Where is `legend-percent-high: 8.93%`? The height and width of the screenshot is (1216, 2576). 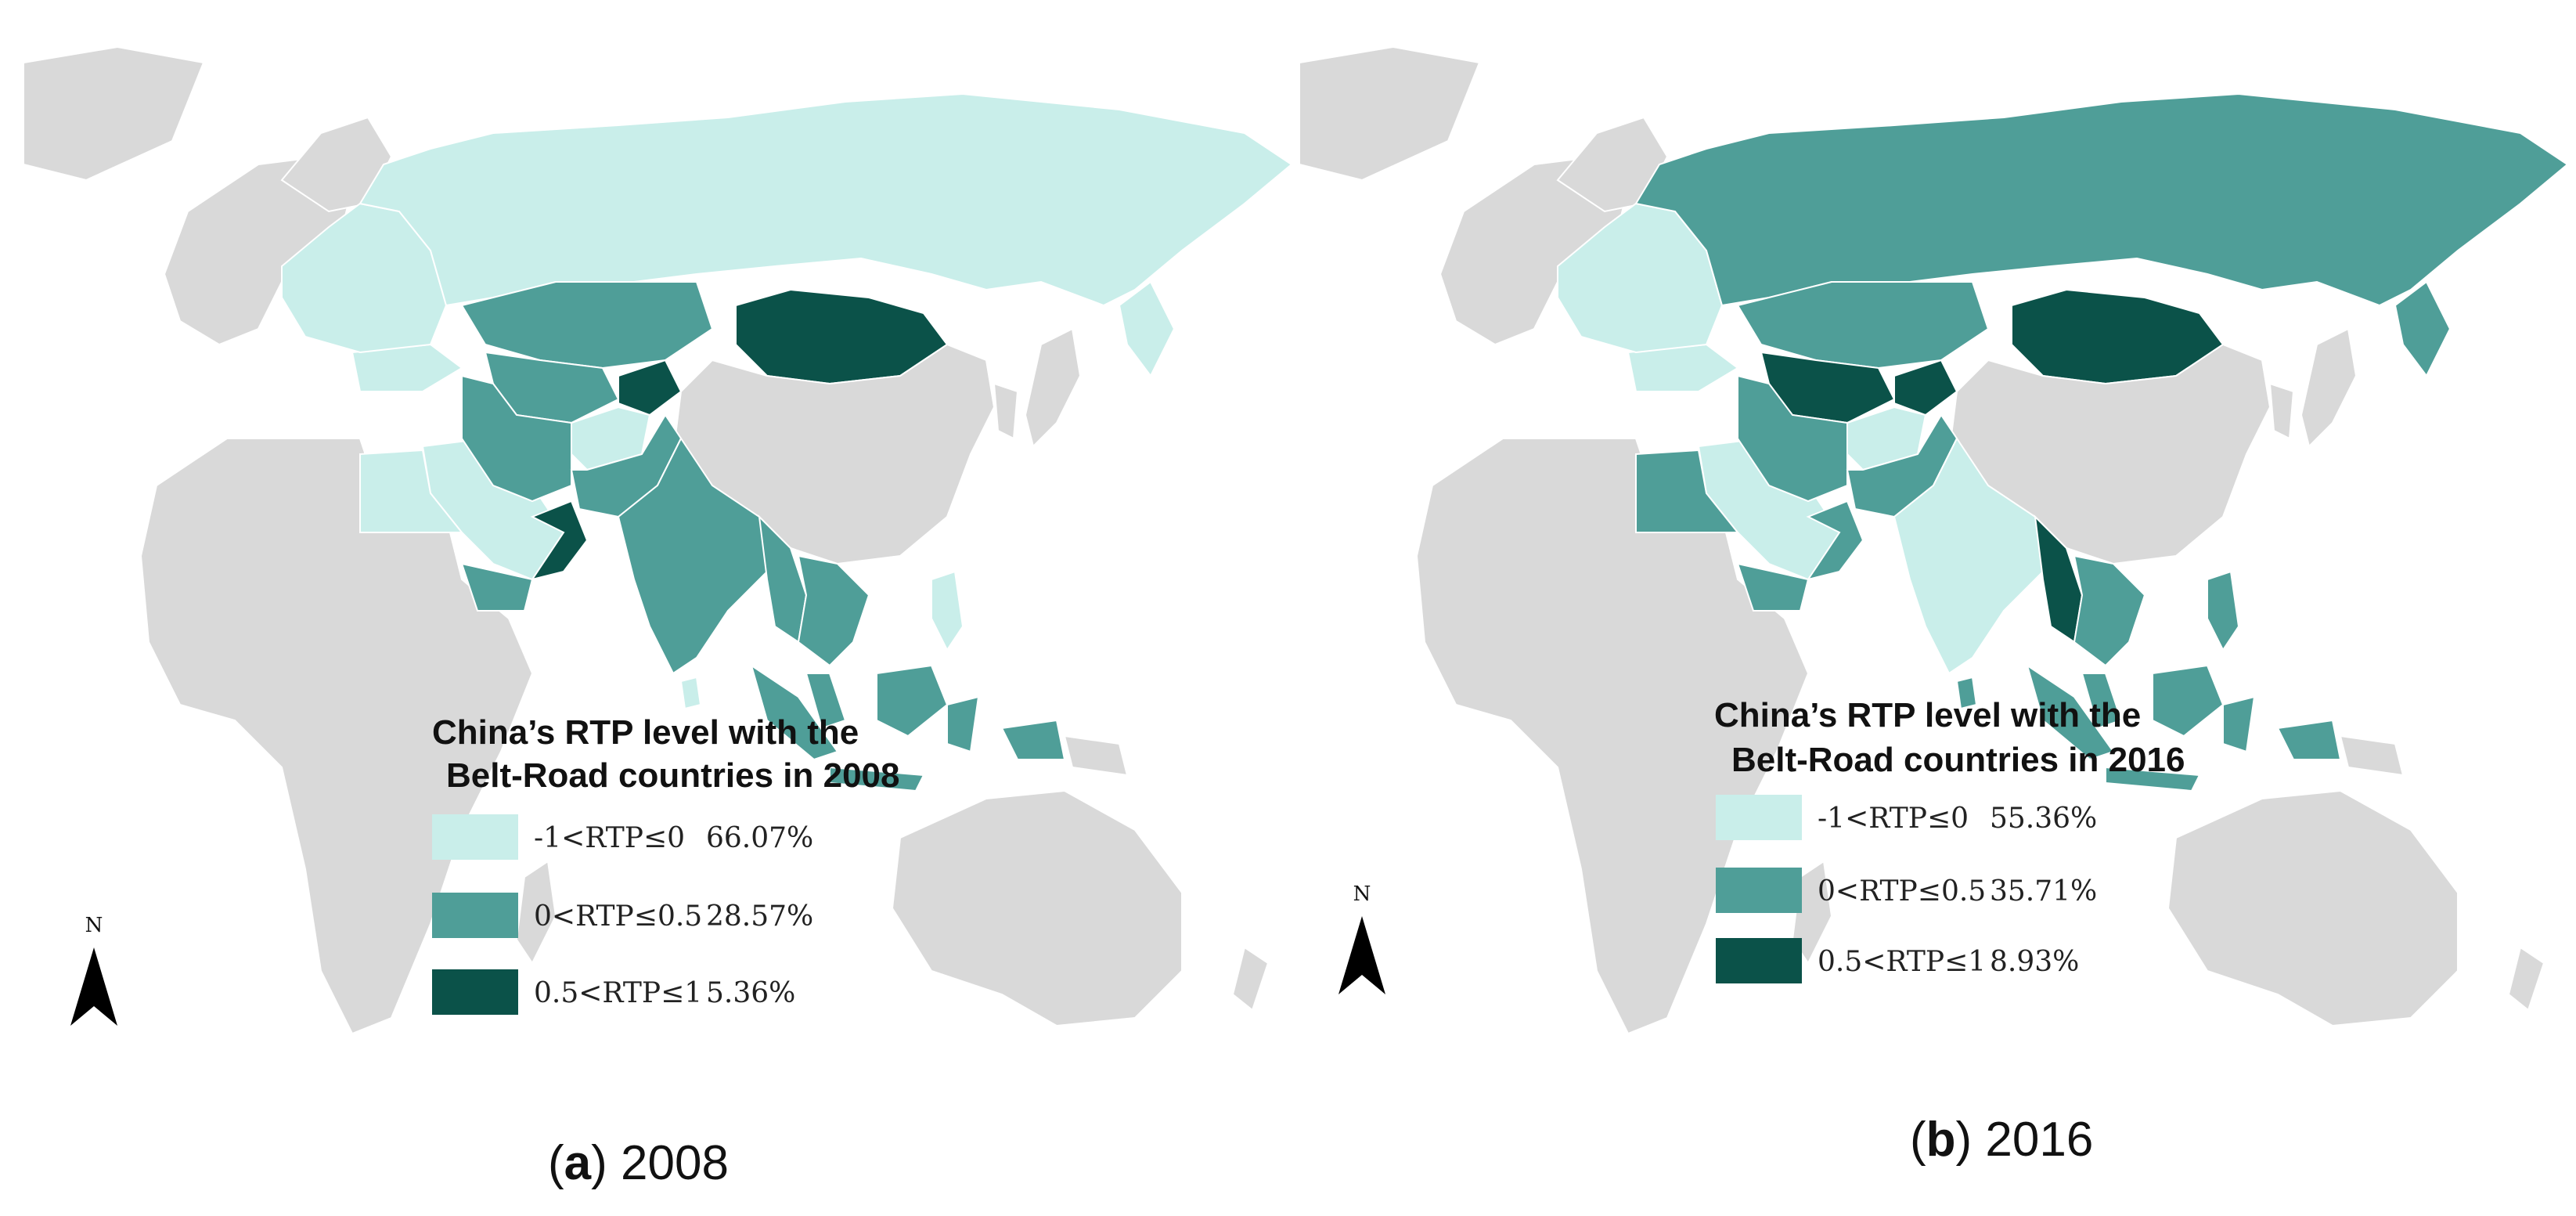 legend-percent-high: 8.93% is located at coordinates (2034, 962).